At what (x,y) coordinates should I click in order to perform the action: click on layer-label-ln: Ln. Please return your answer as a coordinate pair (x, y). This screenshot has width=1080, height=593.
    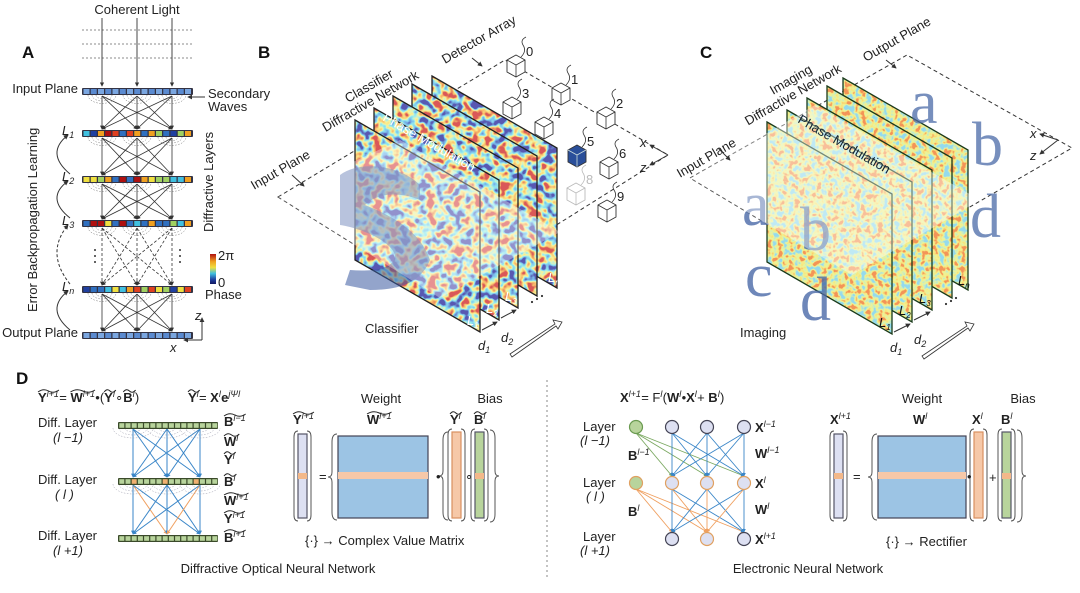
    Looking at the image, I should click on (68, 287).